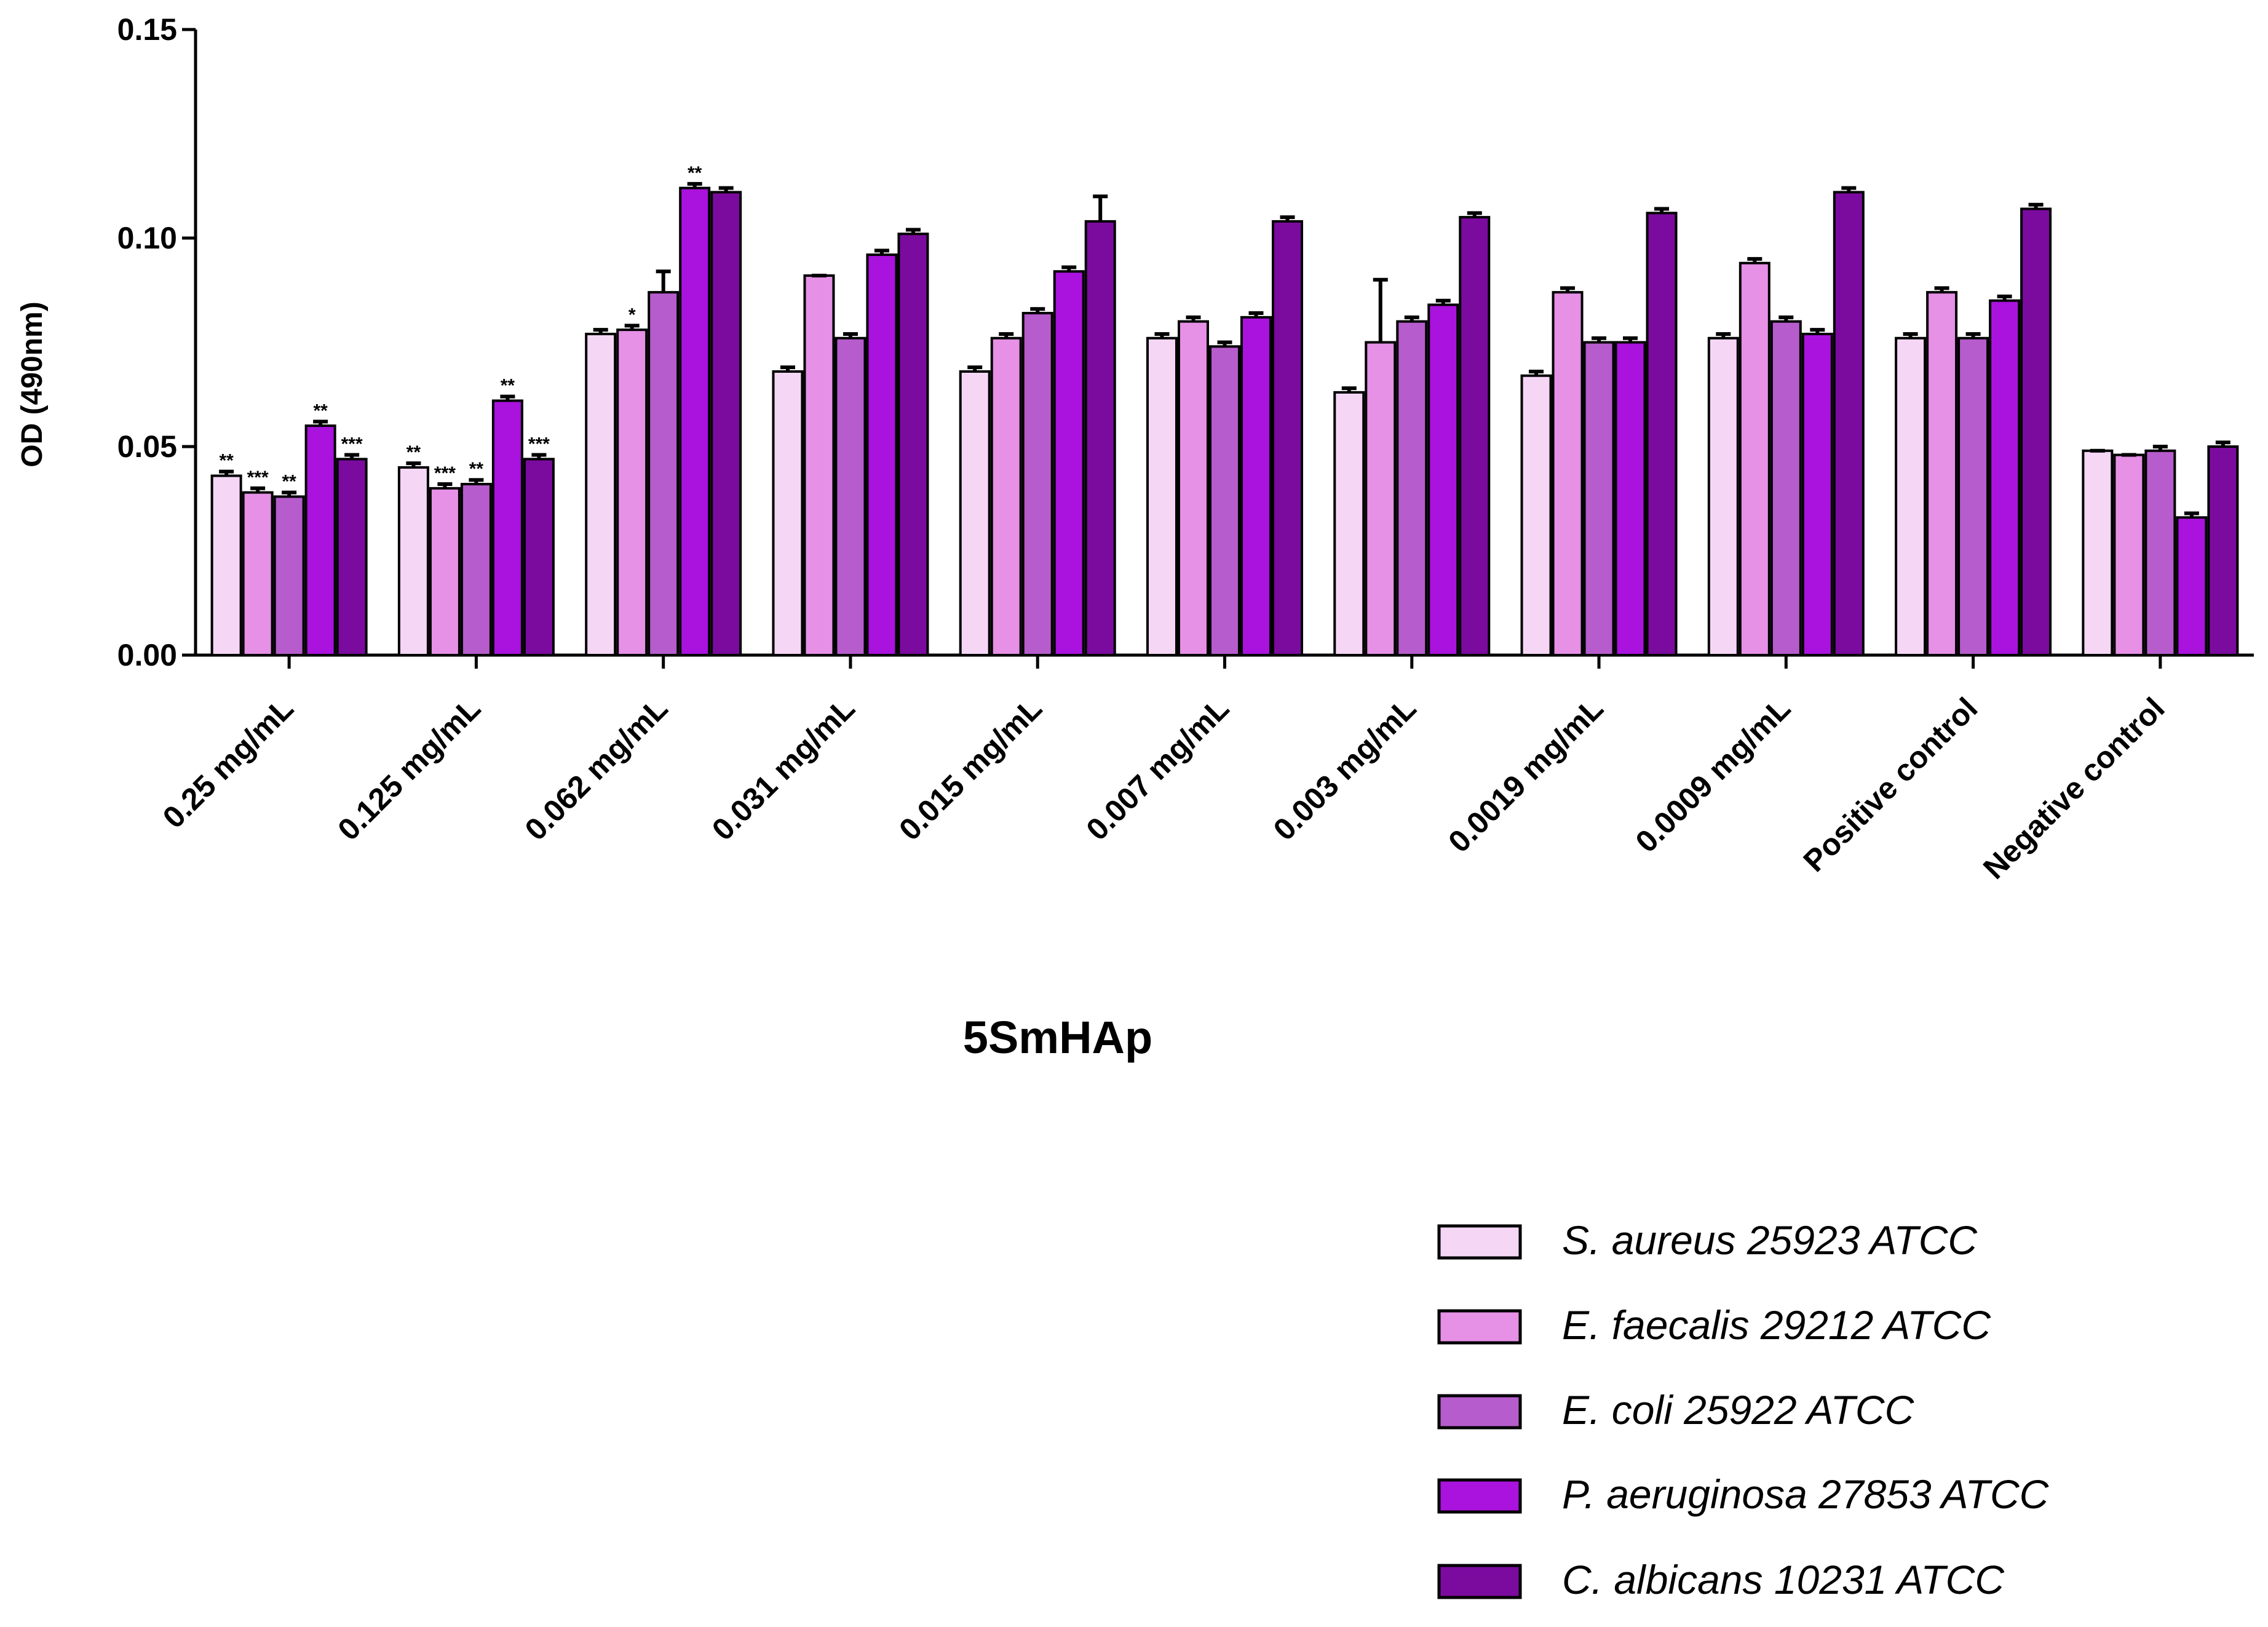 This screenshot has height=1627, width=2268. Describe the element at coordinates (1738, 1410) in the screenshot. I see `legend-label: E. coli 25922 ATCC` at that location.